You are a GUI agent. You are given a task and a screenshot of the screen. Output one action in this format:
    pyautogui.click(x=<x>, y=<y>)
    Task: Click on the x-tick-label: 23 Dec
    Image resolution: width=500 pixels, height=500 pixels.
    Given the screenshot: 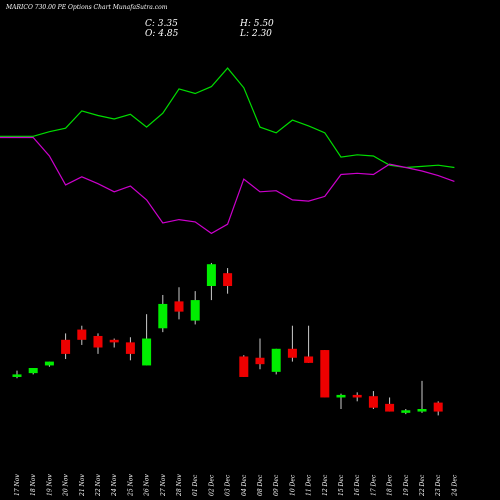 What is the action you would take?
    pyautogui.click(x=438, y=485)
    